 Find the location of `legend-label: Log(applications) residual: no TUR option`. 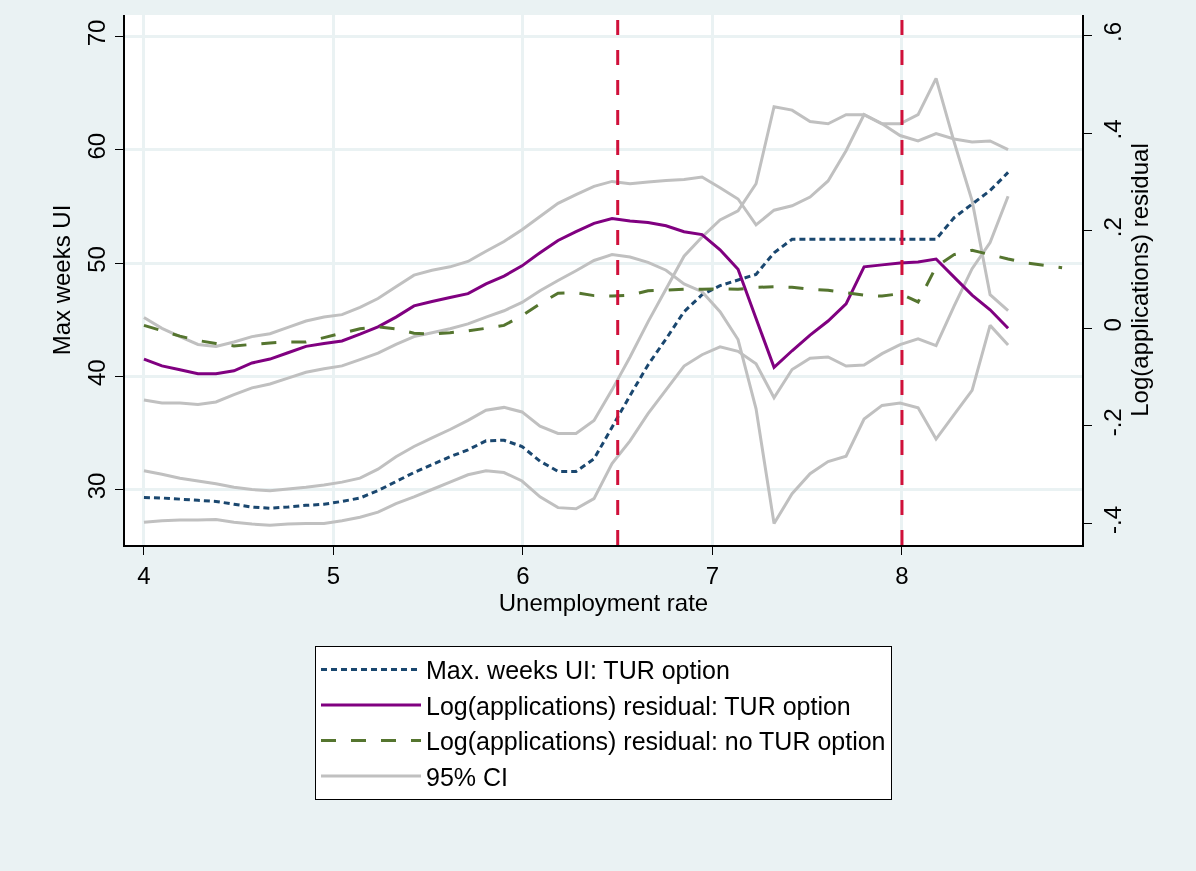

legend-label: Log(applications) residual: no TUR option is located at coordinates (656, 741).